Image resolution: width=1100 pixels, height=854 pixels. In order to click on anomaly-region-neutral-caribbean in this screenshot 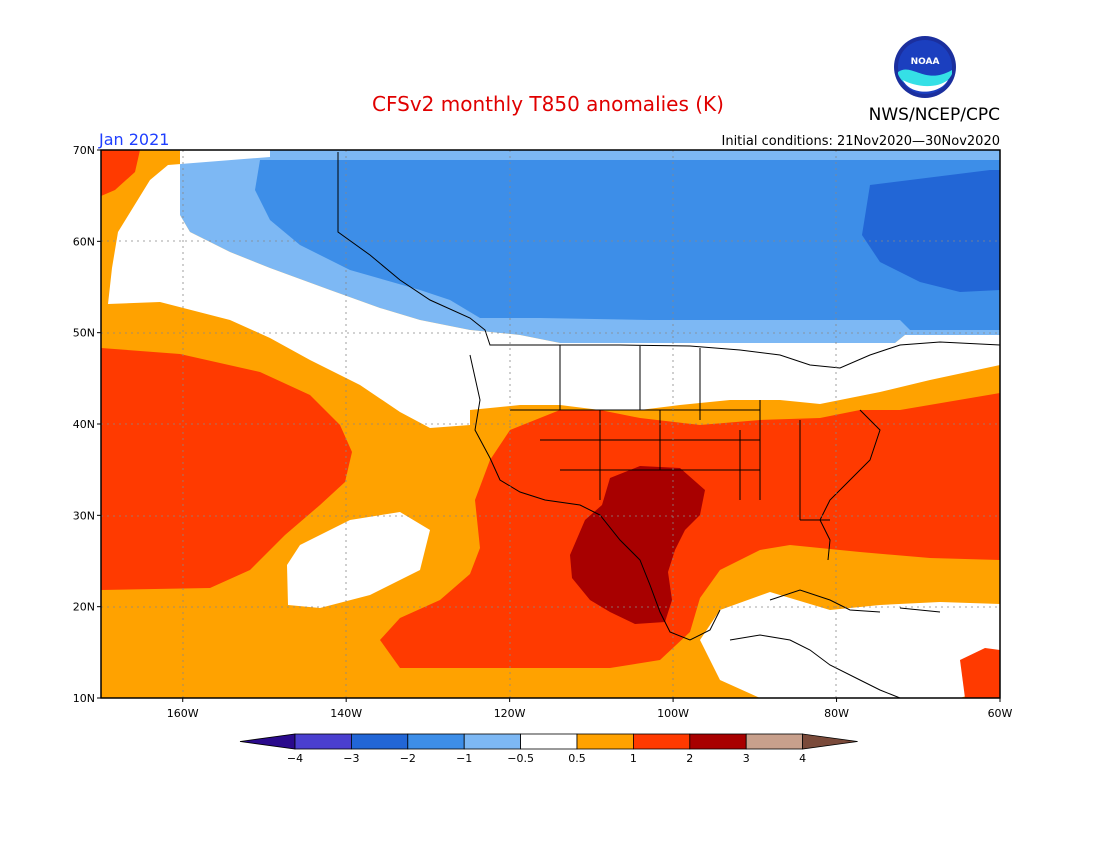, I will do `click(850, 645)`.